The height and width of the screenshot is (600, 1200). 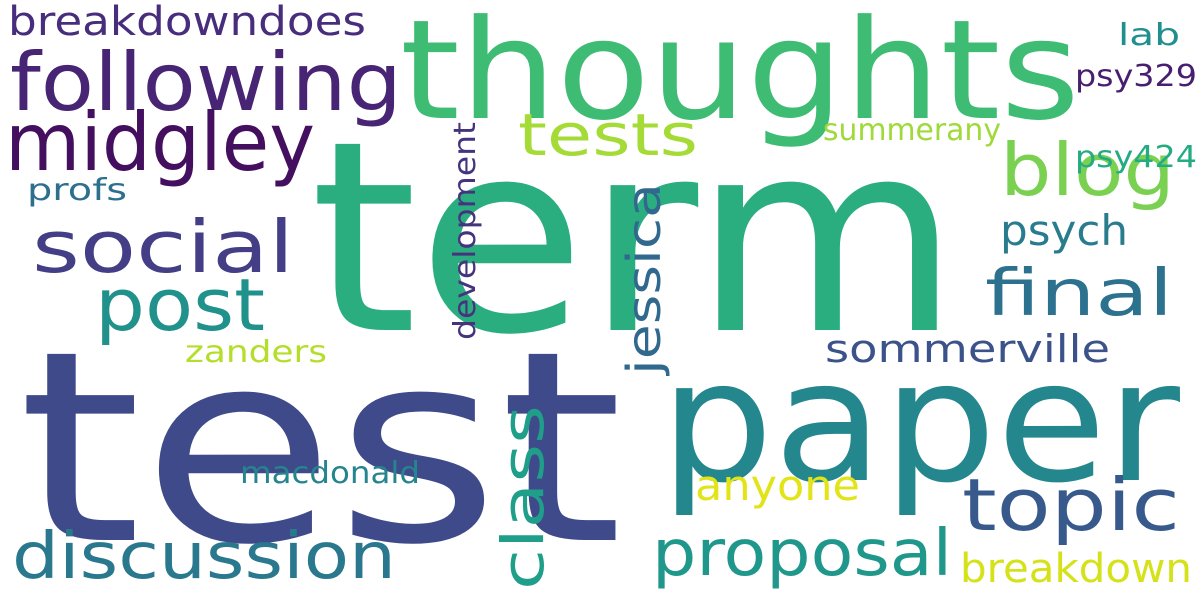 What do you see at coordinates (160, 142) in the screenshot?
I see `word-midgley: midgley` at bounding box center [160, 142].